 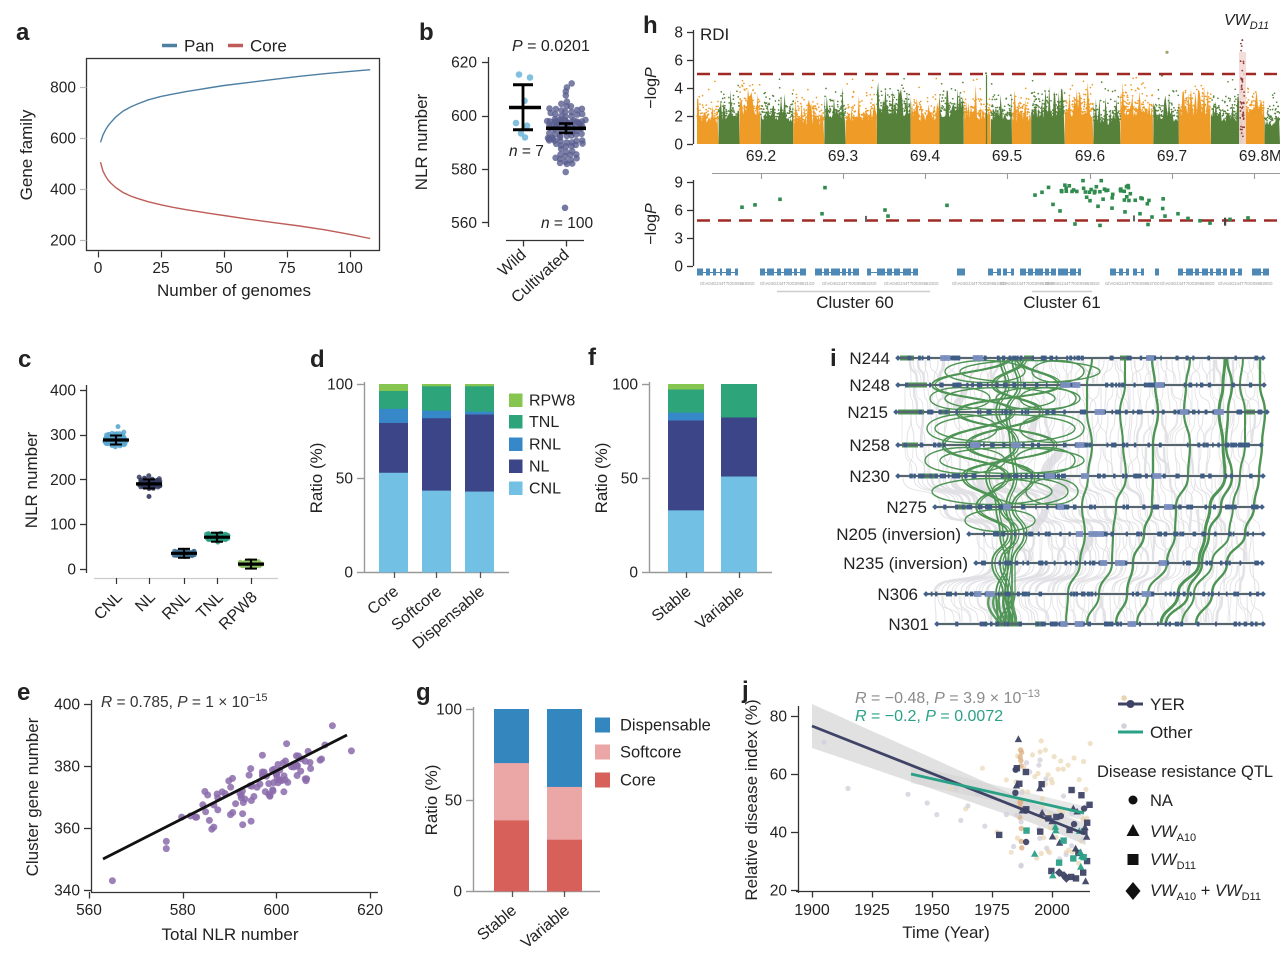 I want to click on svg-text: Gene family, so click(x=26, y=154).